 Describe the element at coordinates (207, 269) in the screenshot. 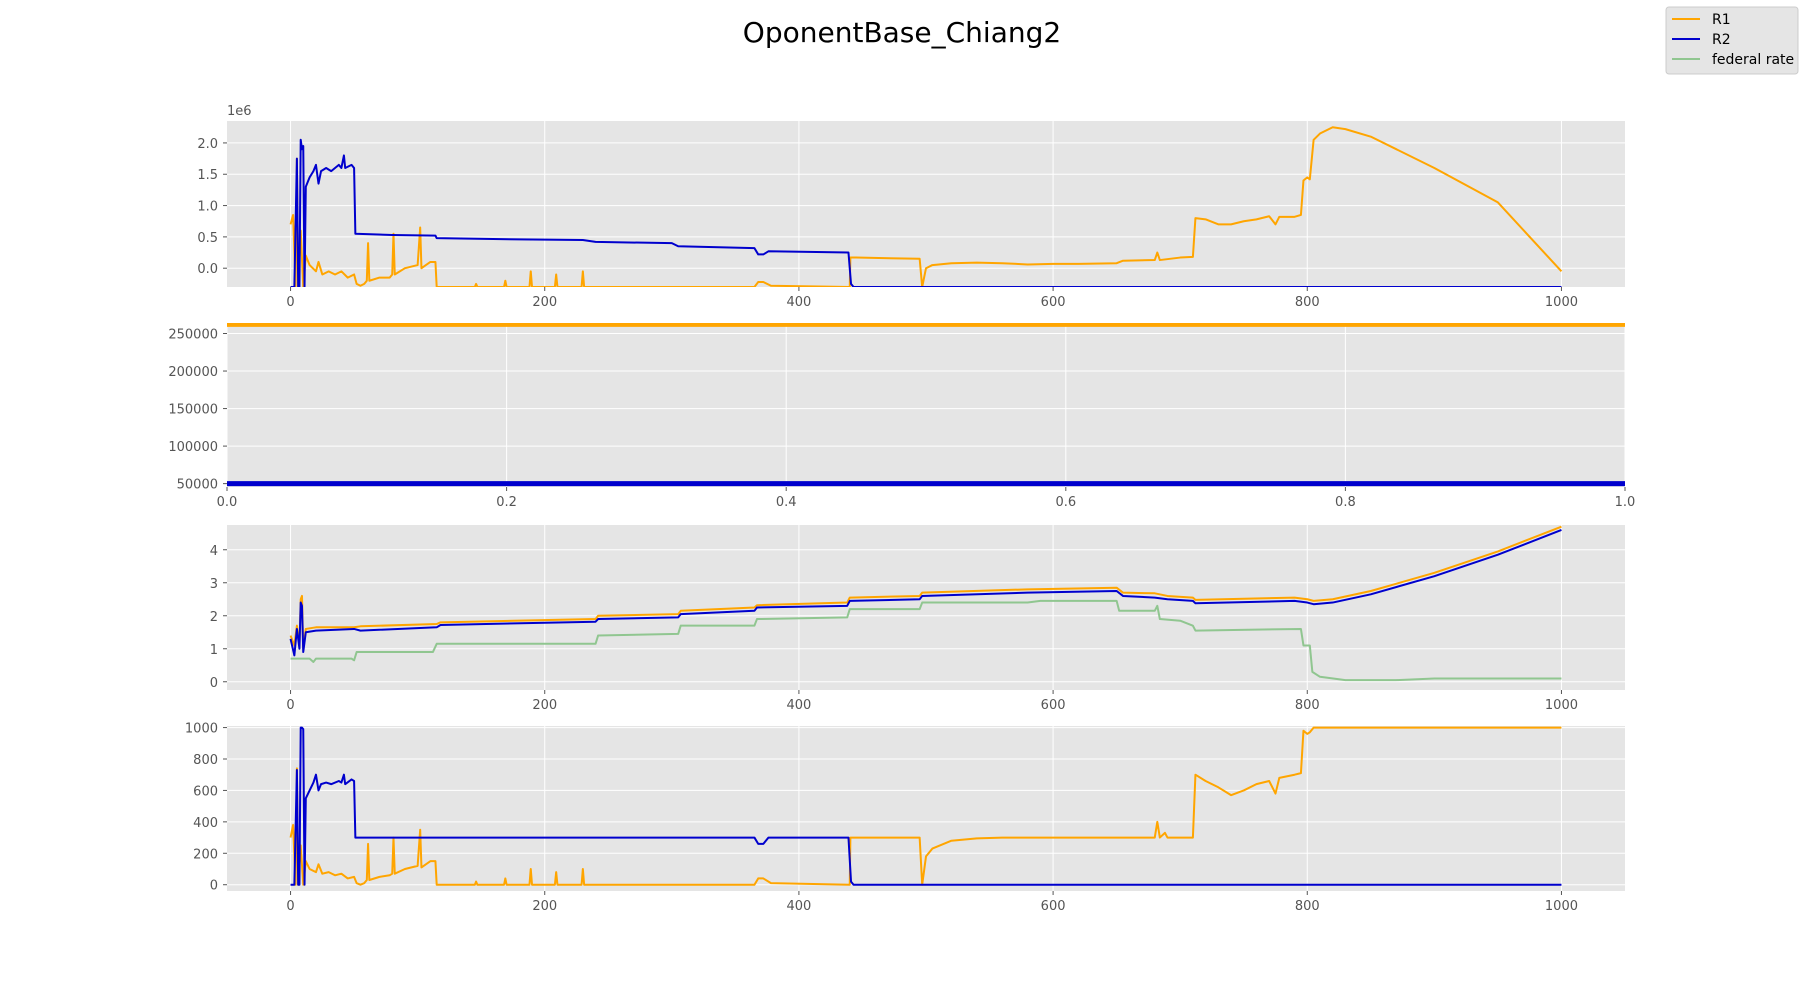

I see `y-tick-label: 0.0` at that location.